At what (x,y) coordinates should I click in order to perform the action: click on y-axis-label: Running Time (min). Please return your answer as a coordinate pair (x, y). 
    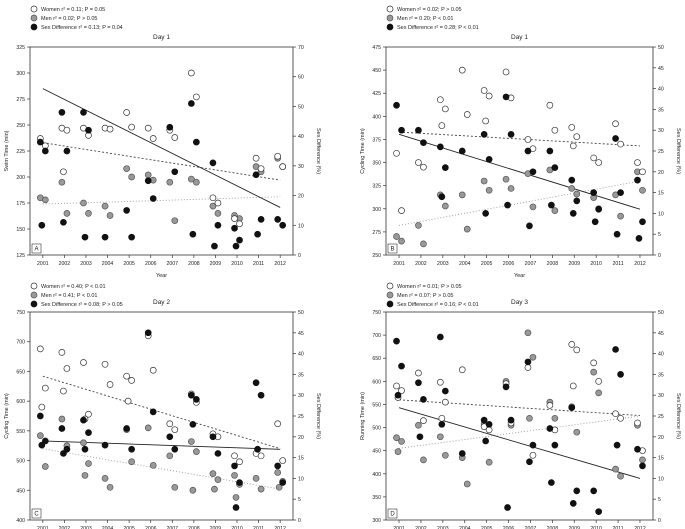
    Looking at the image, I should click on (363, 416).